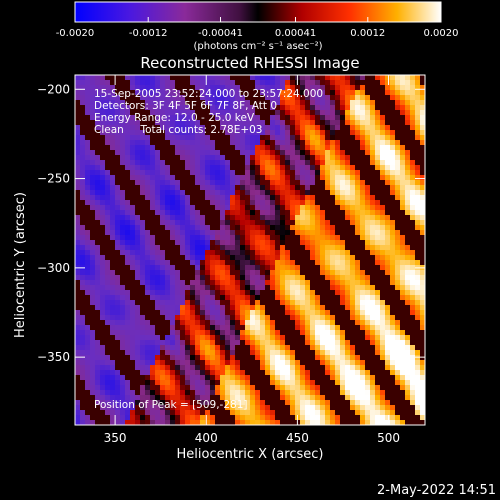 This screenshot has width=500, height=500. What do you see at coordinates (367, 33) in the screenshot?
I see `colorbar-tick-label: 0.0012` at bounding box center [367, 33].